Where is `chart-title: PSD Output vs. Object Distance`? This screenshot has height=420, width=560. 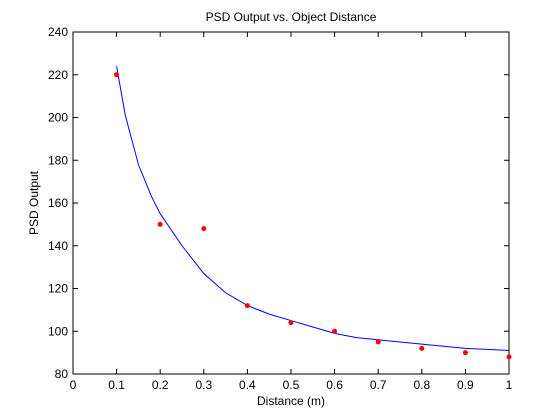
chart-title: PSD Output vs. Object Distance is located at coordinates (291, 17).